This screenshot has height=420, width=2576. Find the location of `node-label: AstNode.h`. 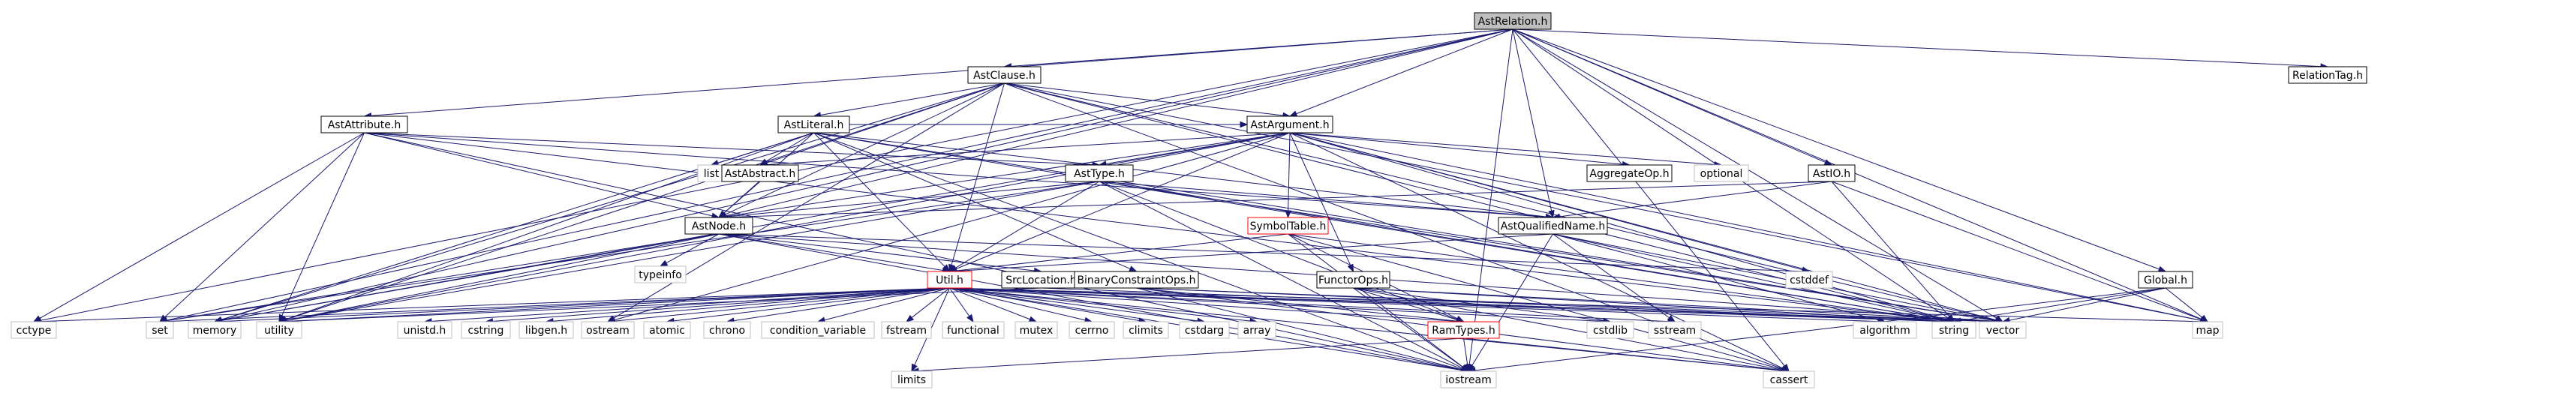

node-label: AstNode.h is located at coordinates (719, 226).